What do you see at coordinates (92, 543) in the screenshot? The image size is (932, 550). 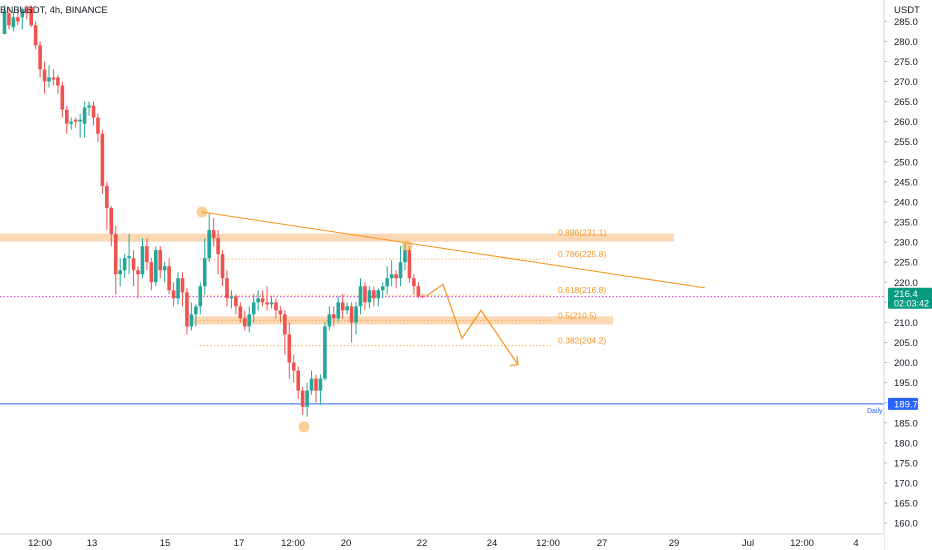 I see `time-tick-label: 13` at bounding box center [92, 543].